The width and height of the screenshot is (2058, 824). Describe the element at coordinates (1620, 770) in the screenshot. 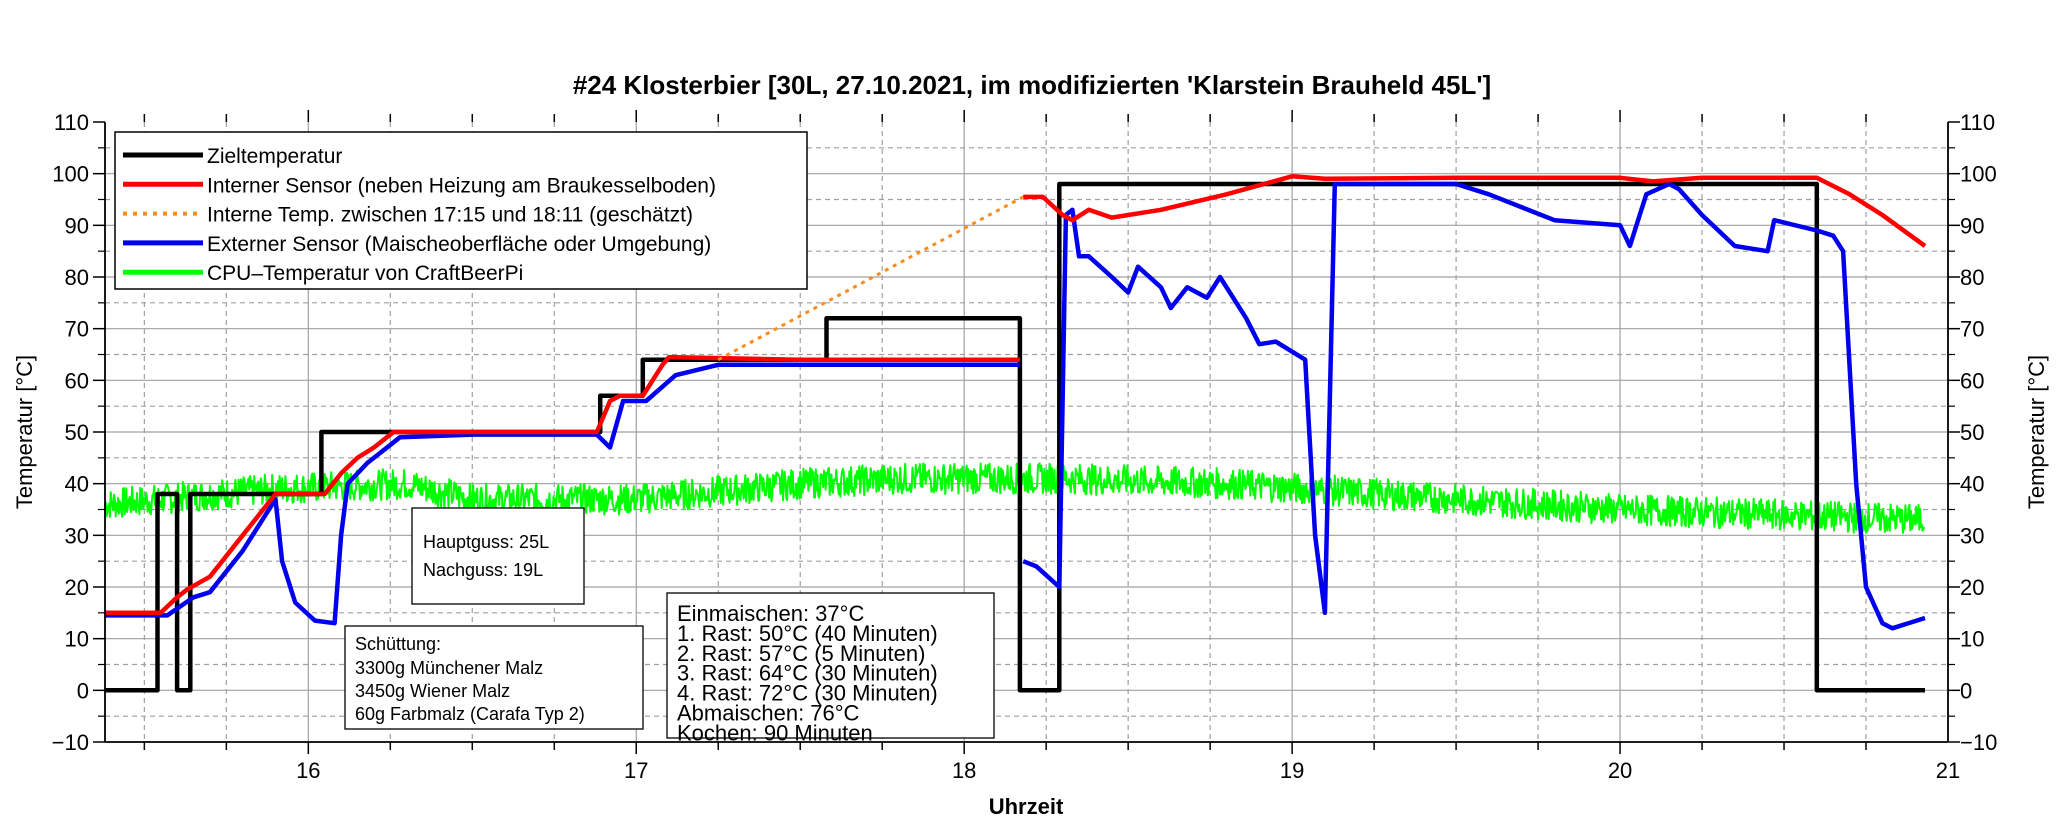

I see `x-tick-label: 20` at that location.